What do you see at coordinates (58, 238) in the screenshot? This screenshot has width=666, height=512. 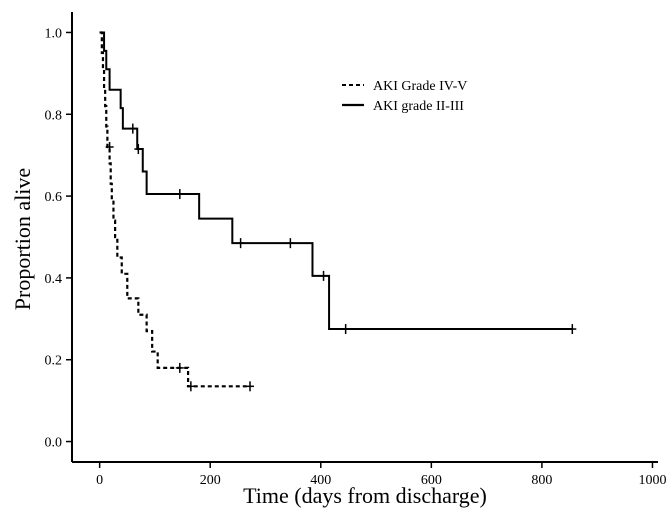 I see `y-axis-ticks: 0.0 0.2 0.4 0.6 0.8 1.0` at bounding box center [58, 238].